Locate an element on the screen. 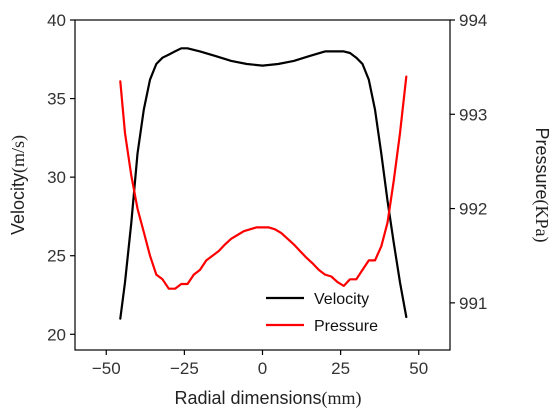 Image resolution: width=550 pixels, height=417 pixels. left-tick-label-0: 20 is located at coordinates (56, 334).